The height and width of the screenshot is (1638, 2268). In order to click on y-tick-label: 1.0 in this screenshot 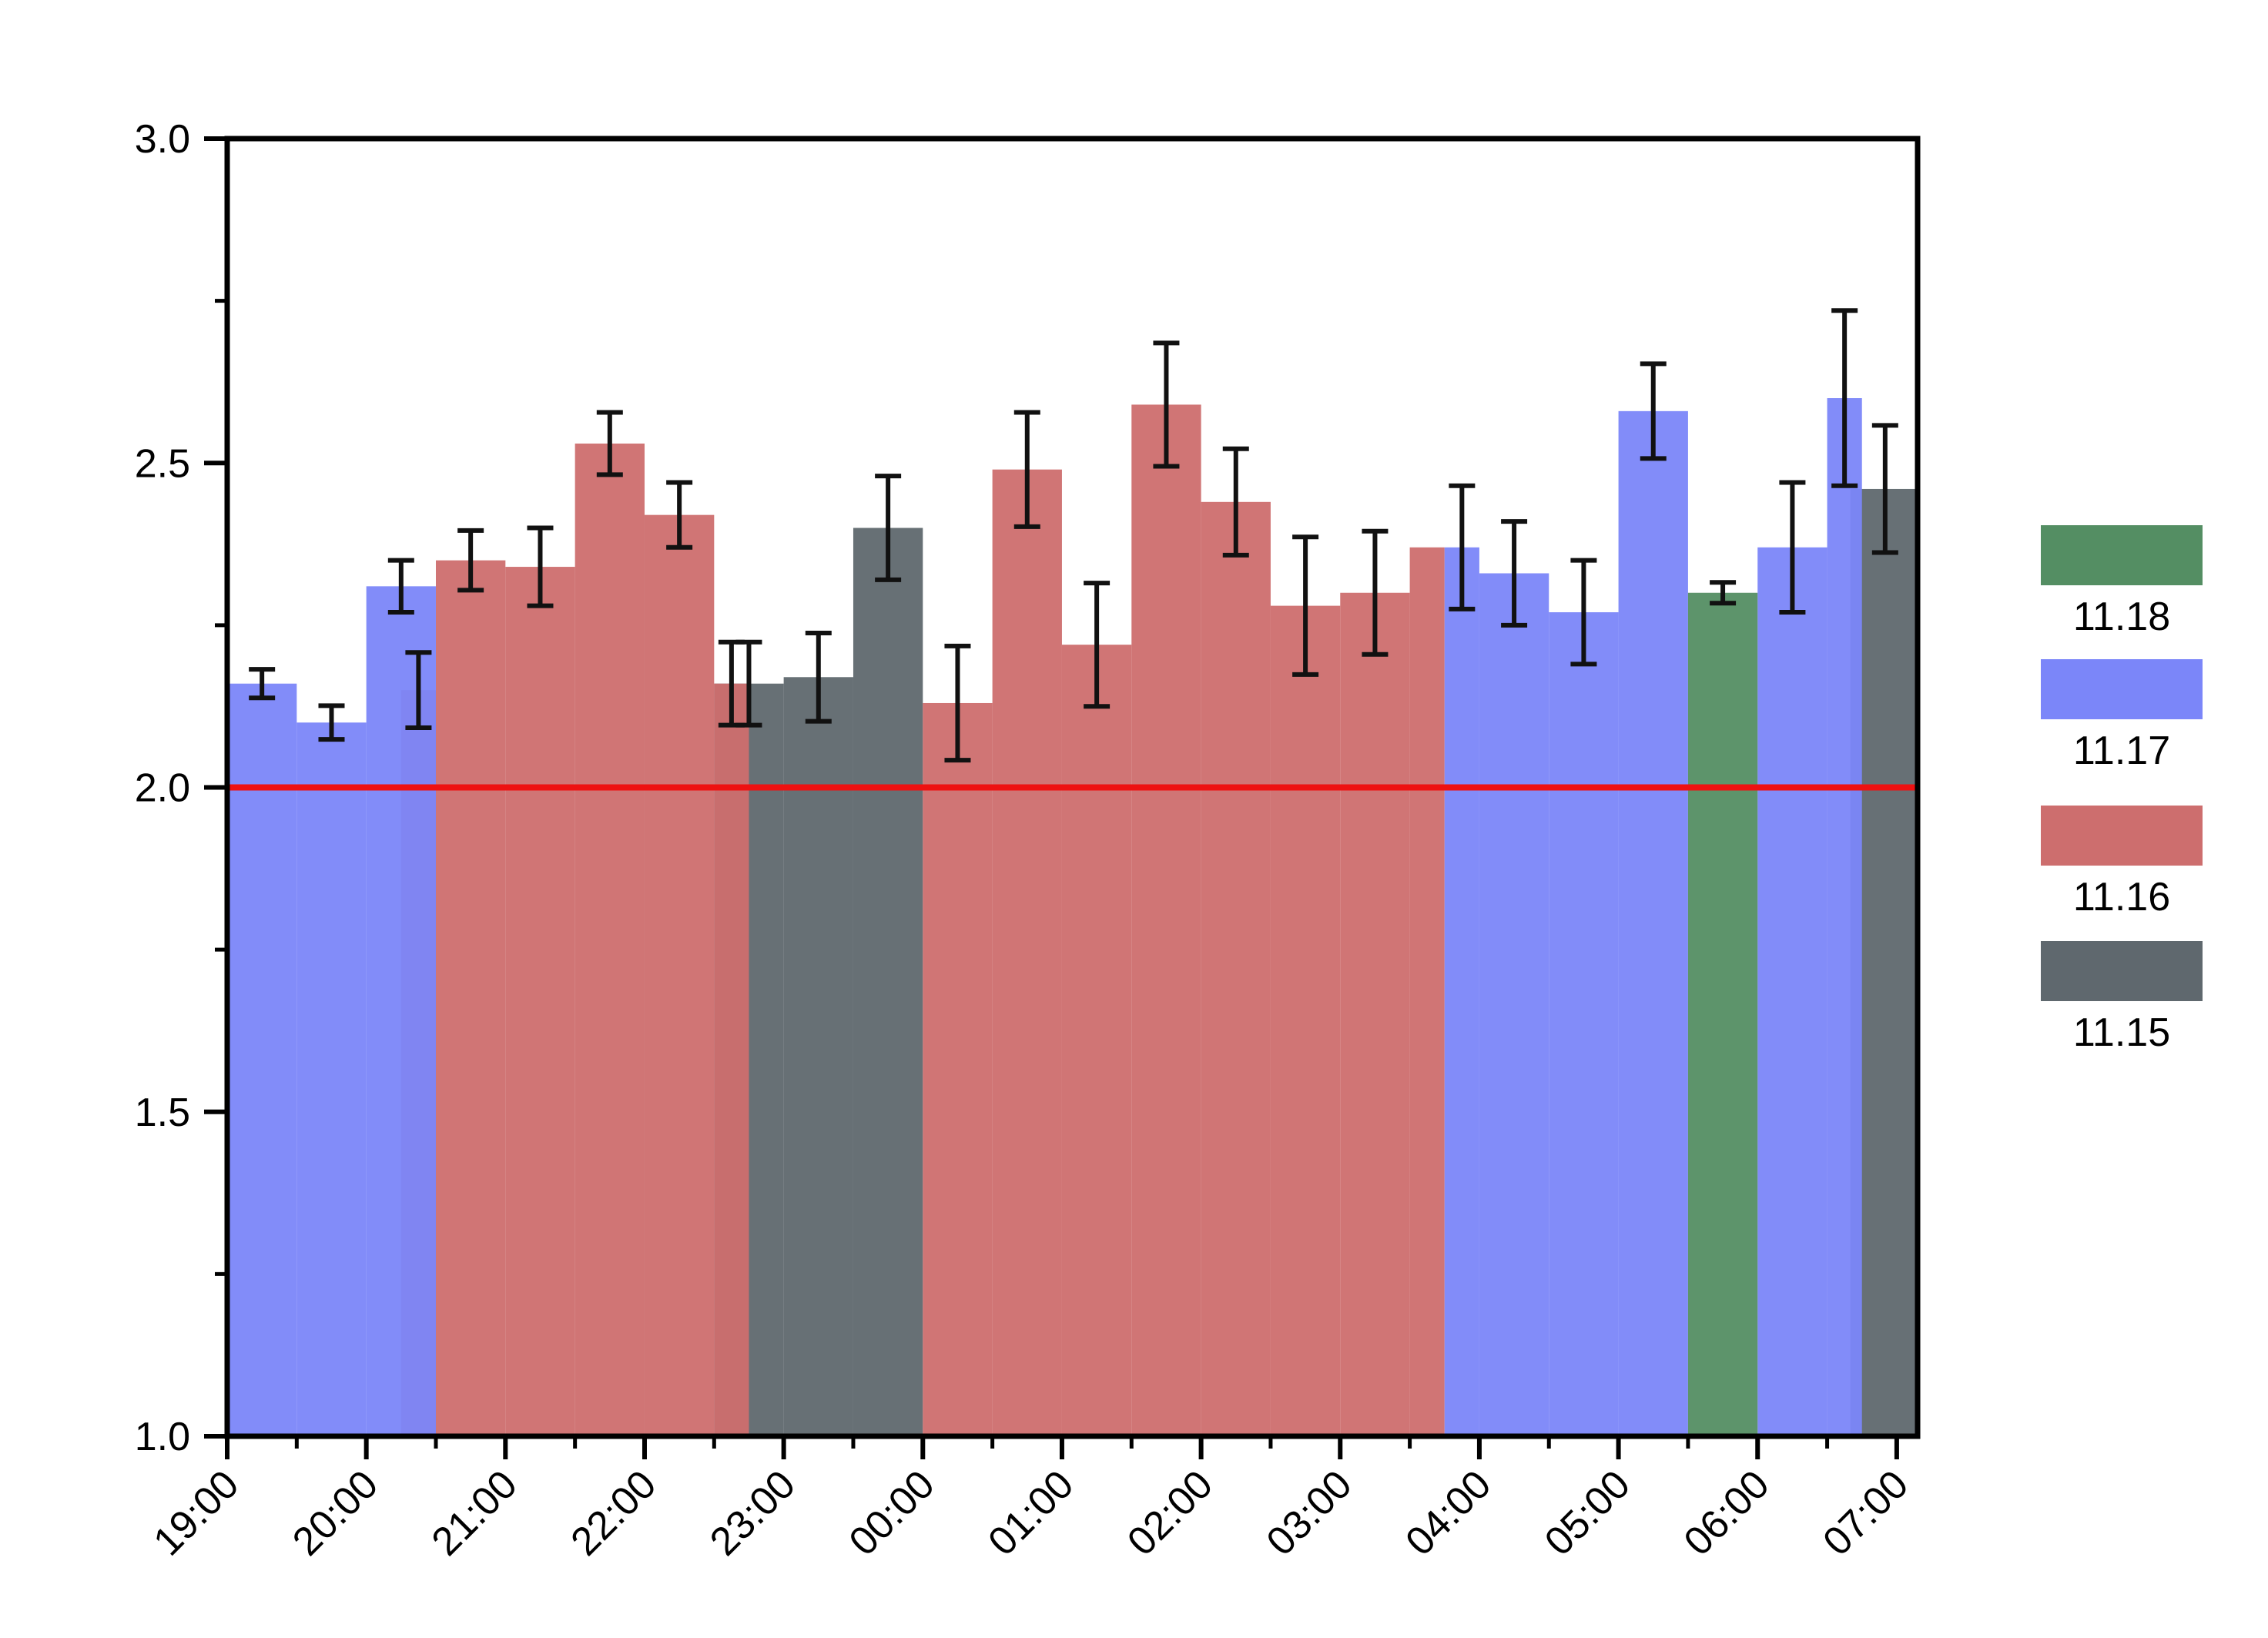, I will do `click(162, 1437)`.